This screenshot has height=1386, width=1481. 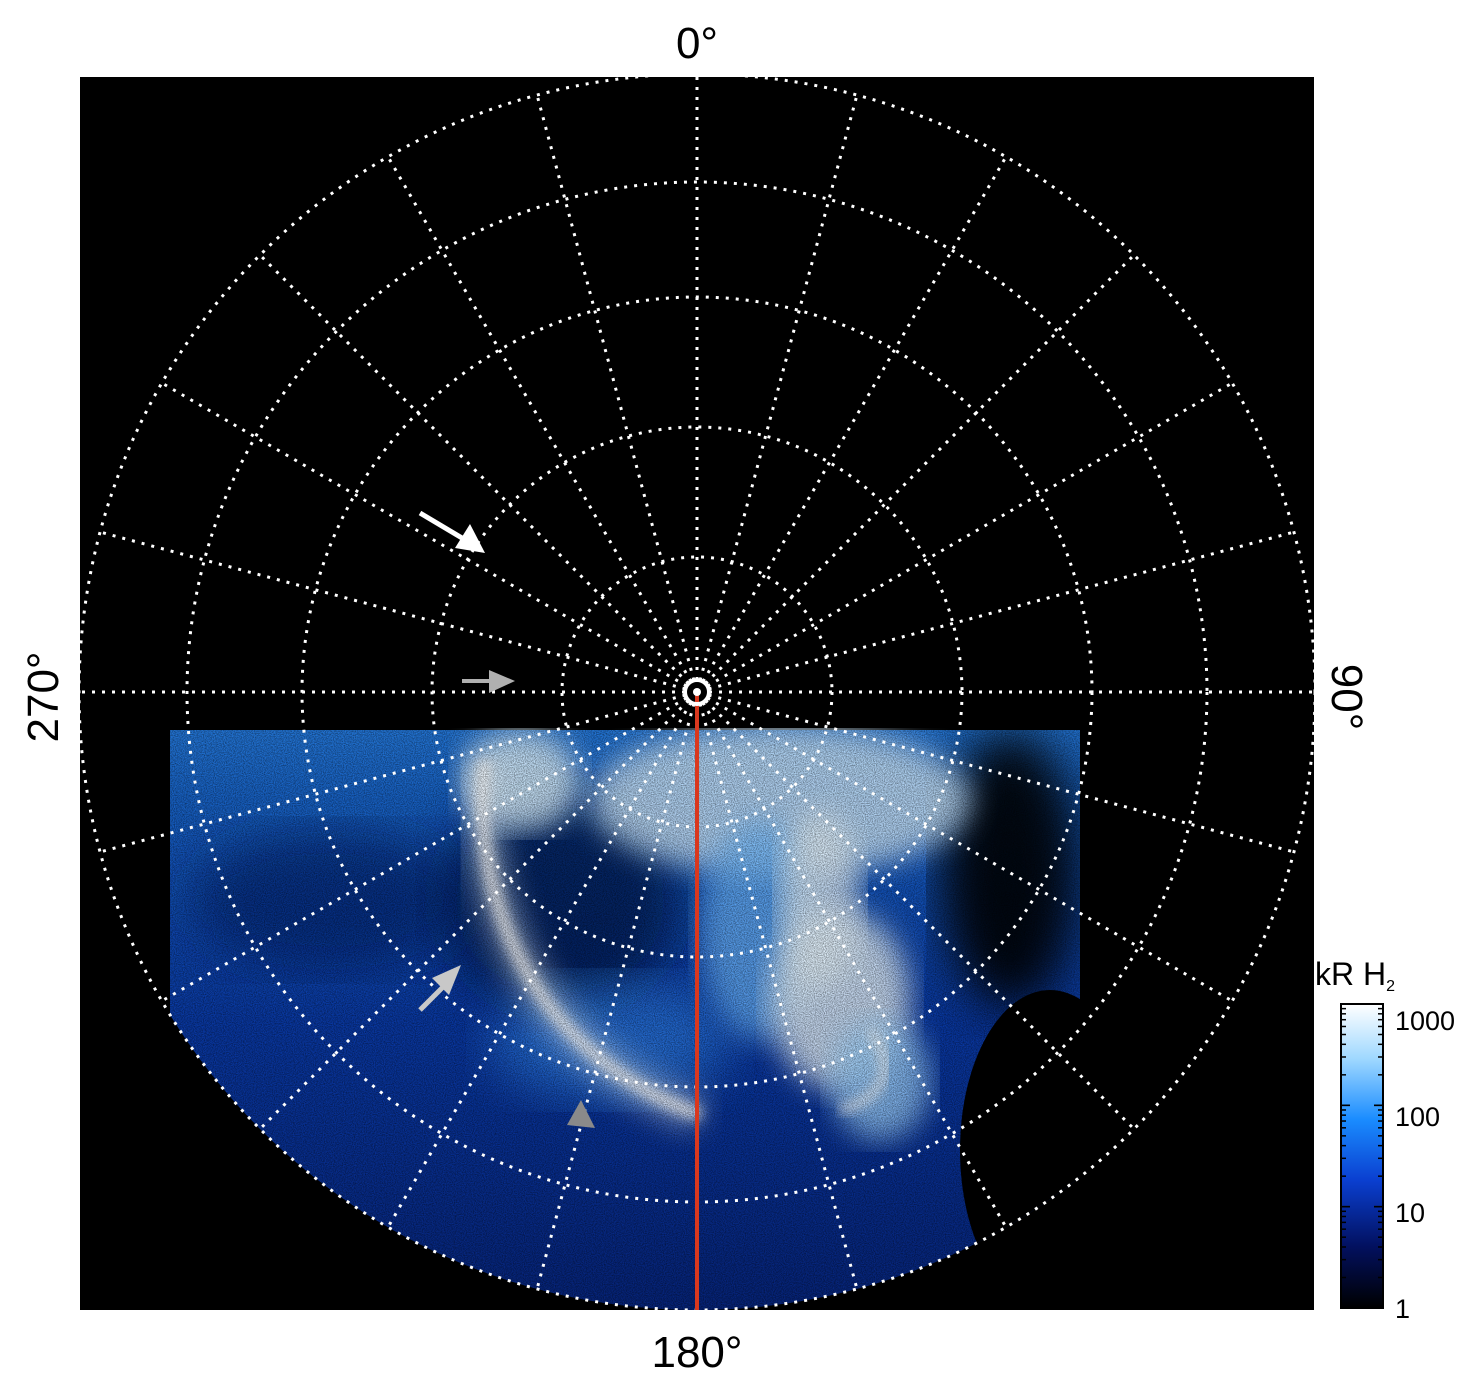 I want to click on colorbar: kR H2 1000 100 10 1, so click(x=1385, y=1140).